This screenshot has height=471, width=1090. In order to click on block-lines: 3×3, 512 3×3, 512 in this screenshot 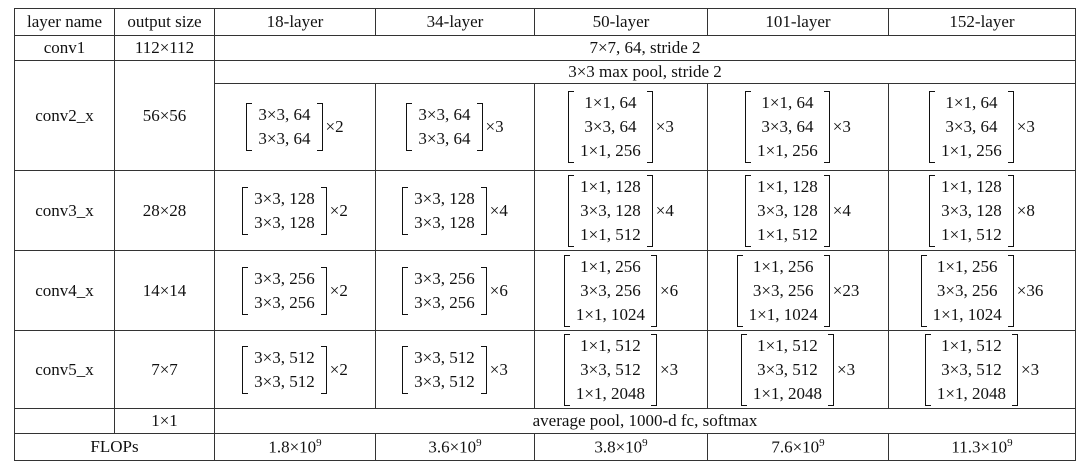, I will do `click(444, 370)`.